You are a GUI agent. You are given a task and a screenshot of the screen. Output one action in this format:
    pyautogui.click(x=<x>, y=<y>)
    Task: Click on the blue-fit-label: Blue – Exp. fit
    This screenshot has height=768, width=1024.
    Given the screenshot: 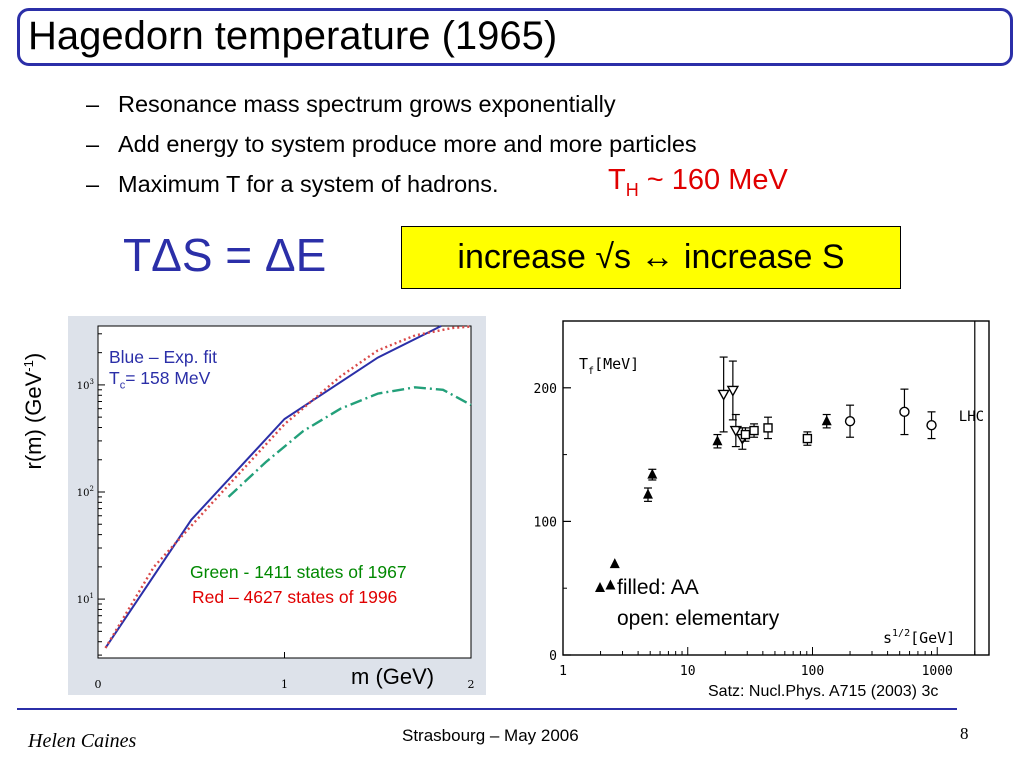 What is the action you would take?
    pyautogui.click(x=163, y=357)
    